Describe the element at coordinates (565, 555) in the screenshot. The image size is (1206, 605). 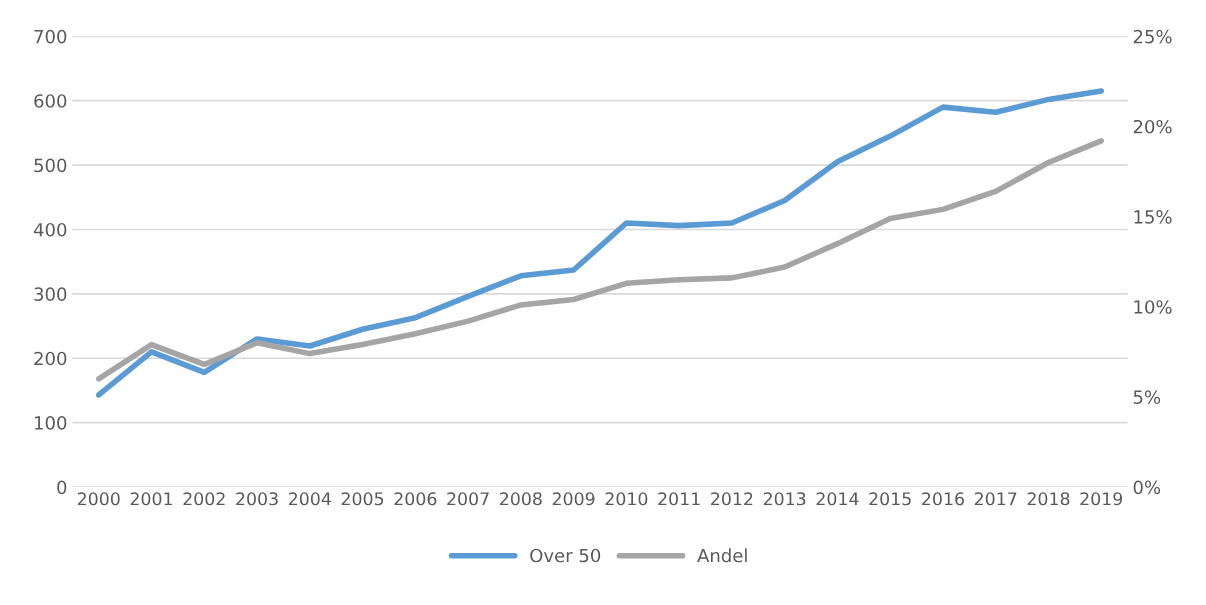
I see `legend-label: Over 50` at that location.